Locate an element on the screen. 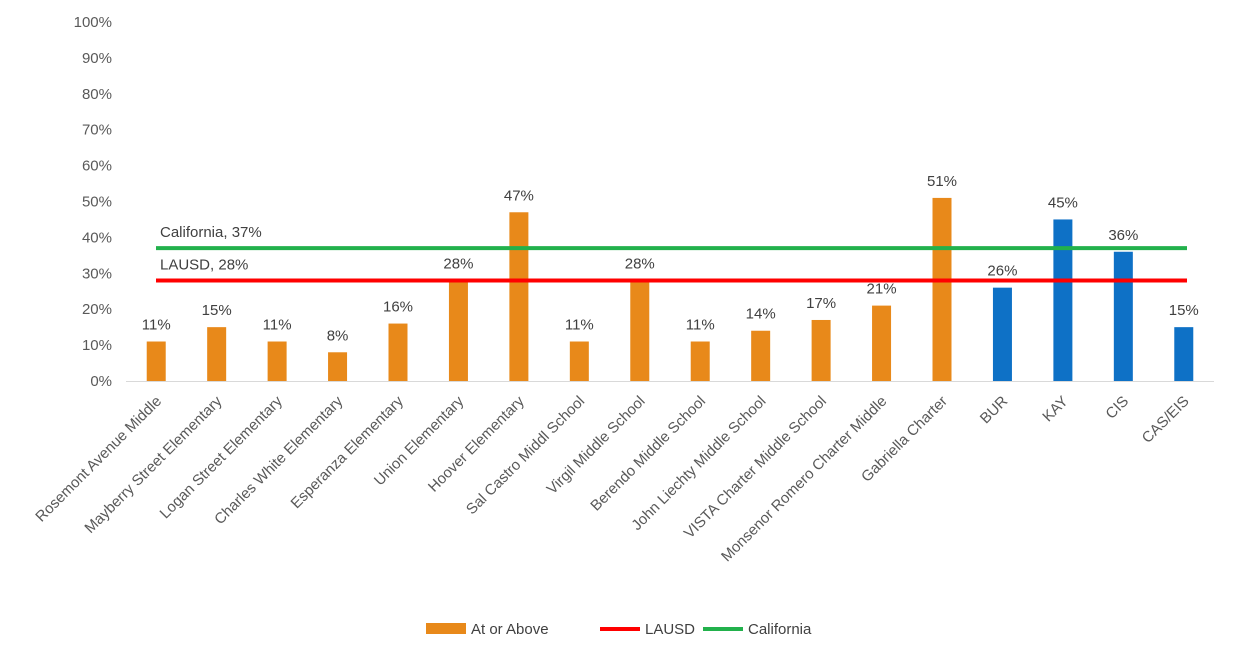  y-tick-label: 90% is located at coordinates (97, 58).